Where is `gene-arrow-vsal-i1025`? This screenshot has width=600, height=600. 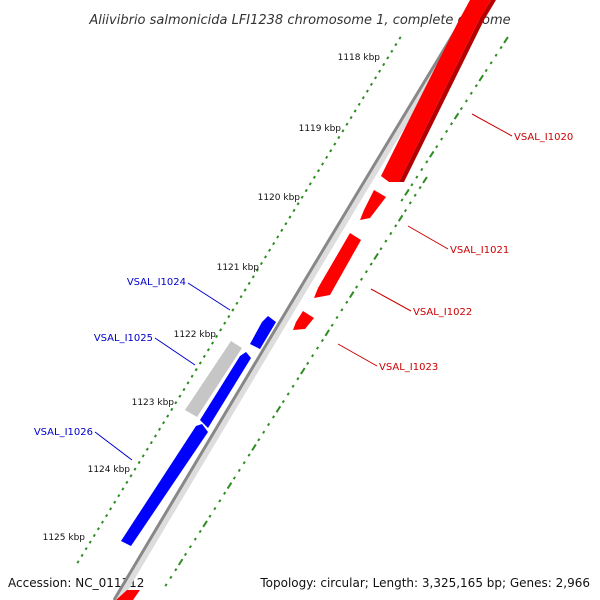 gene-arrow-vsal-i1025 is located at coordinates (225, 390).